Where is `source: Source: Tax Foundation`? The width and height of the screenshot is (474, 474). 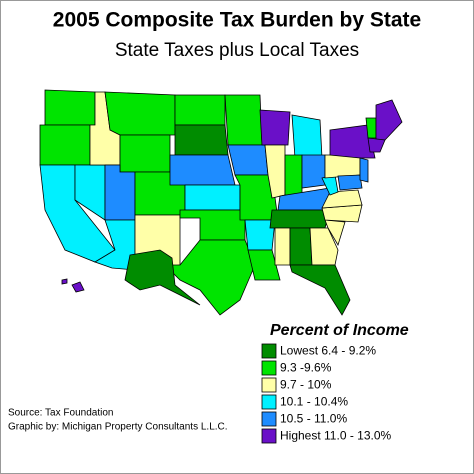
source: Source: Tax Foundation is located at coordinates (60, 413).